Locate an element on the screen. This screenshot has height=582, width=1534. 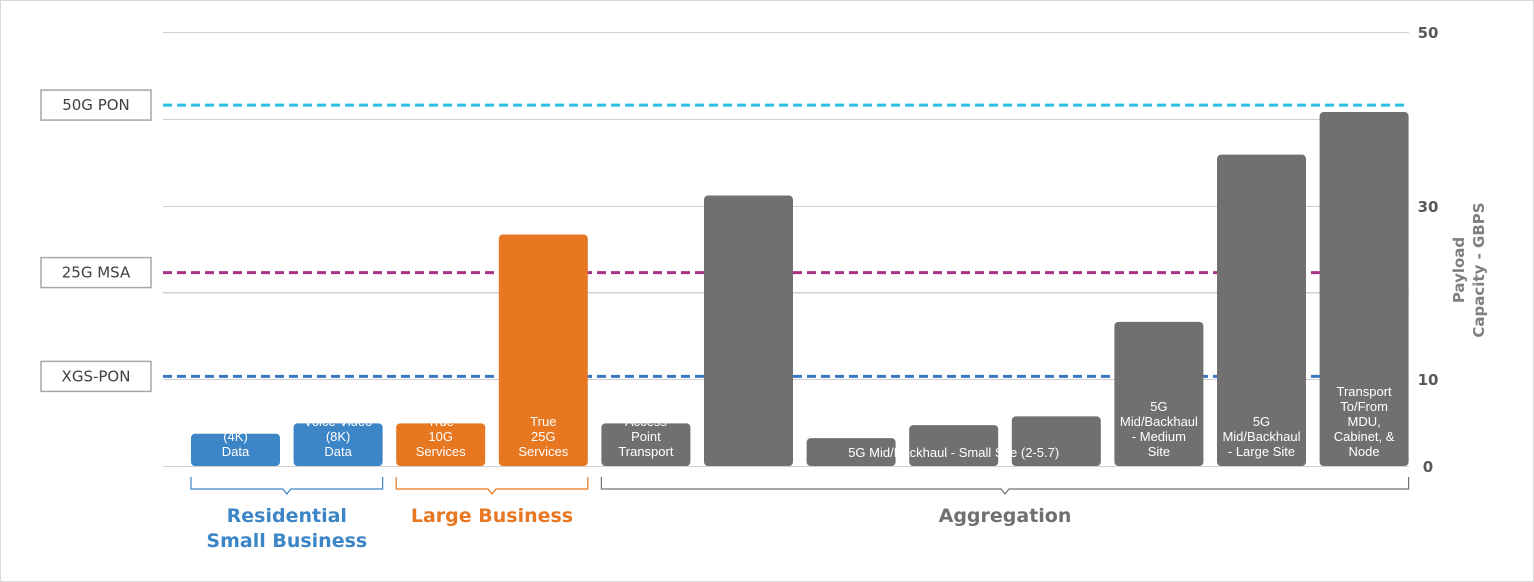
span-label: 5G Mid/Backhaul - Small Site (2-5.7) is located at coordinates (953, 452).